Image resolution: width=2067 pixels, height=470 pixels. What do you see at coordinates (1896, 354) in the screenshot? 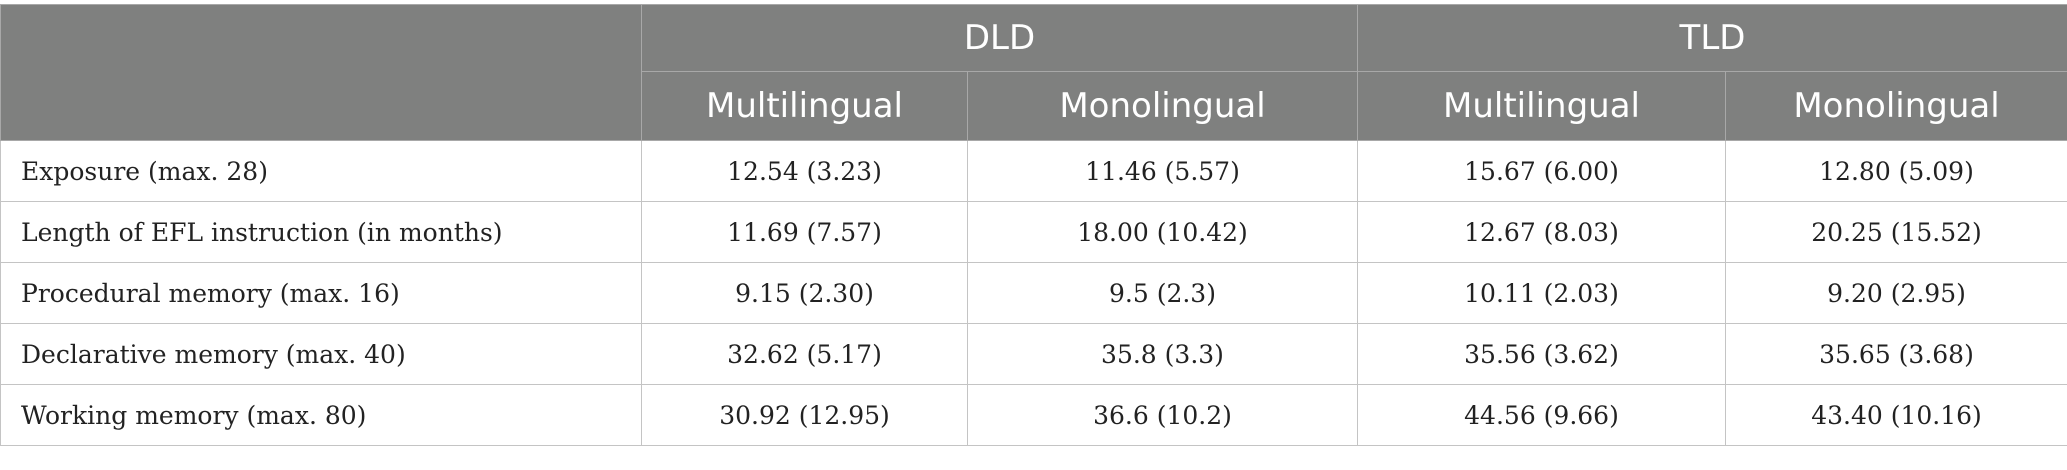
I see `table-cell: 35.65 (3.68)` at bounding box center [1896, 354].